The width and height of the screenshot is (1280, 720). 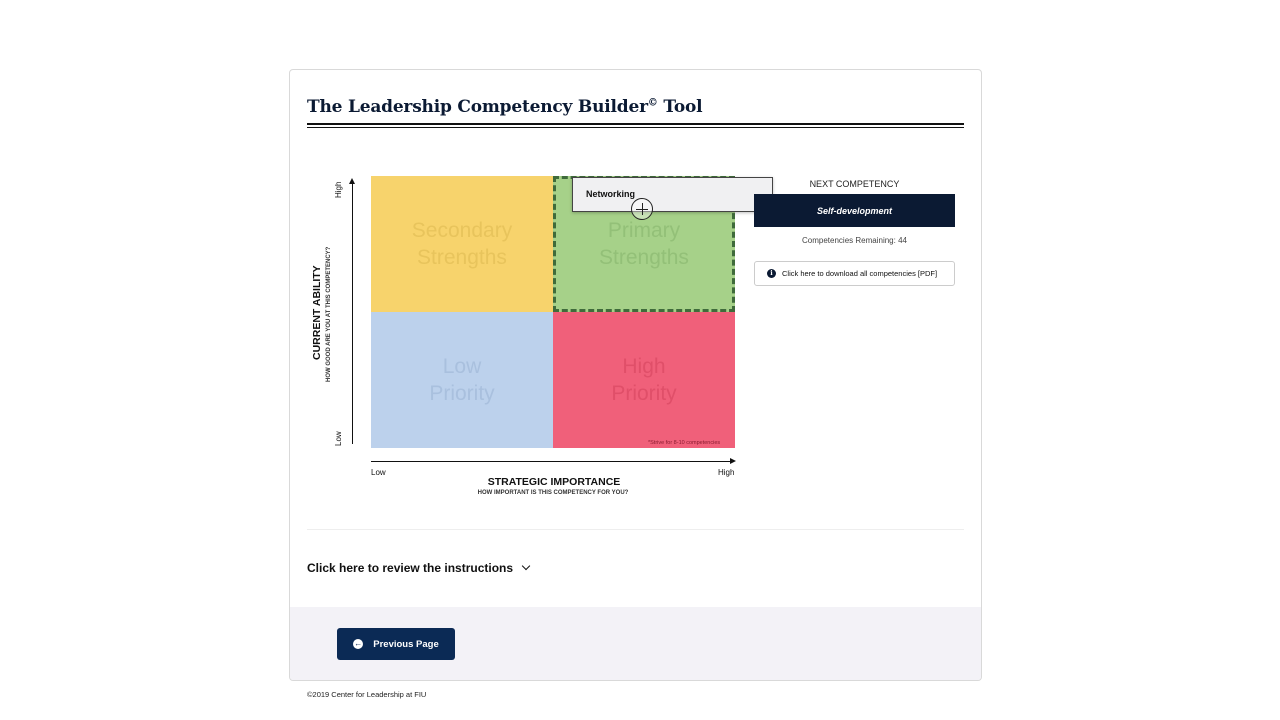 What do you see at coordinates (554, 482) in the screenshot?
I see `x-axis-title: STRATEGIC IMPORTANCE` at bounding box center [554, 482].